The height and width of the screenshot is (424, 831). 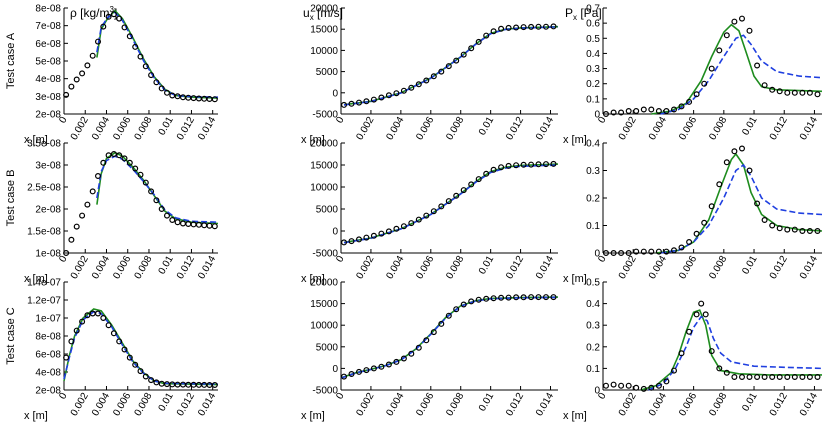 I want to click on y-tick-label: 0.5, so click(x=593, y=39).